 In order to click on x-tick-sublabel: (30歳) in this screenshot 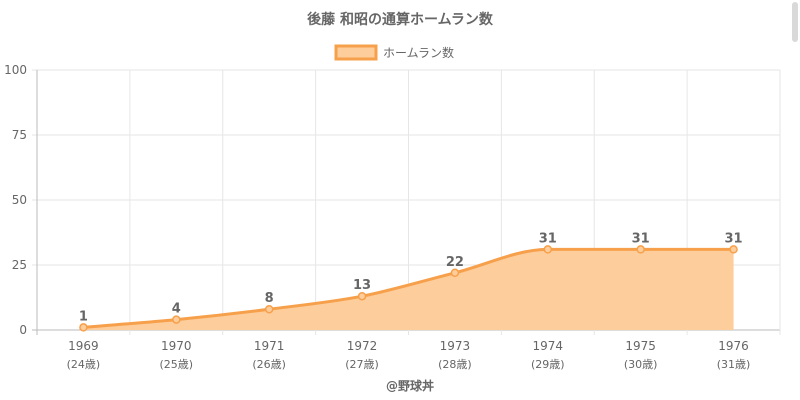, I will do `click(641, 364)`.